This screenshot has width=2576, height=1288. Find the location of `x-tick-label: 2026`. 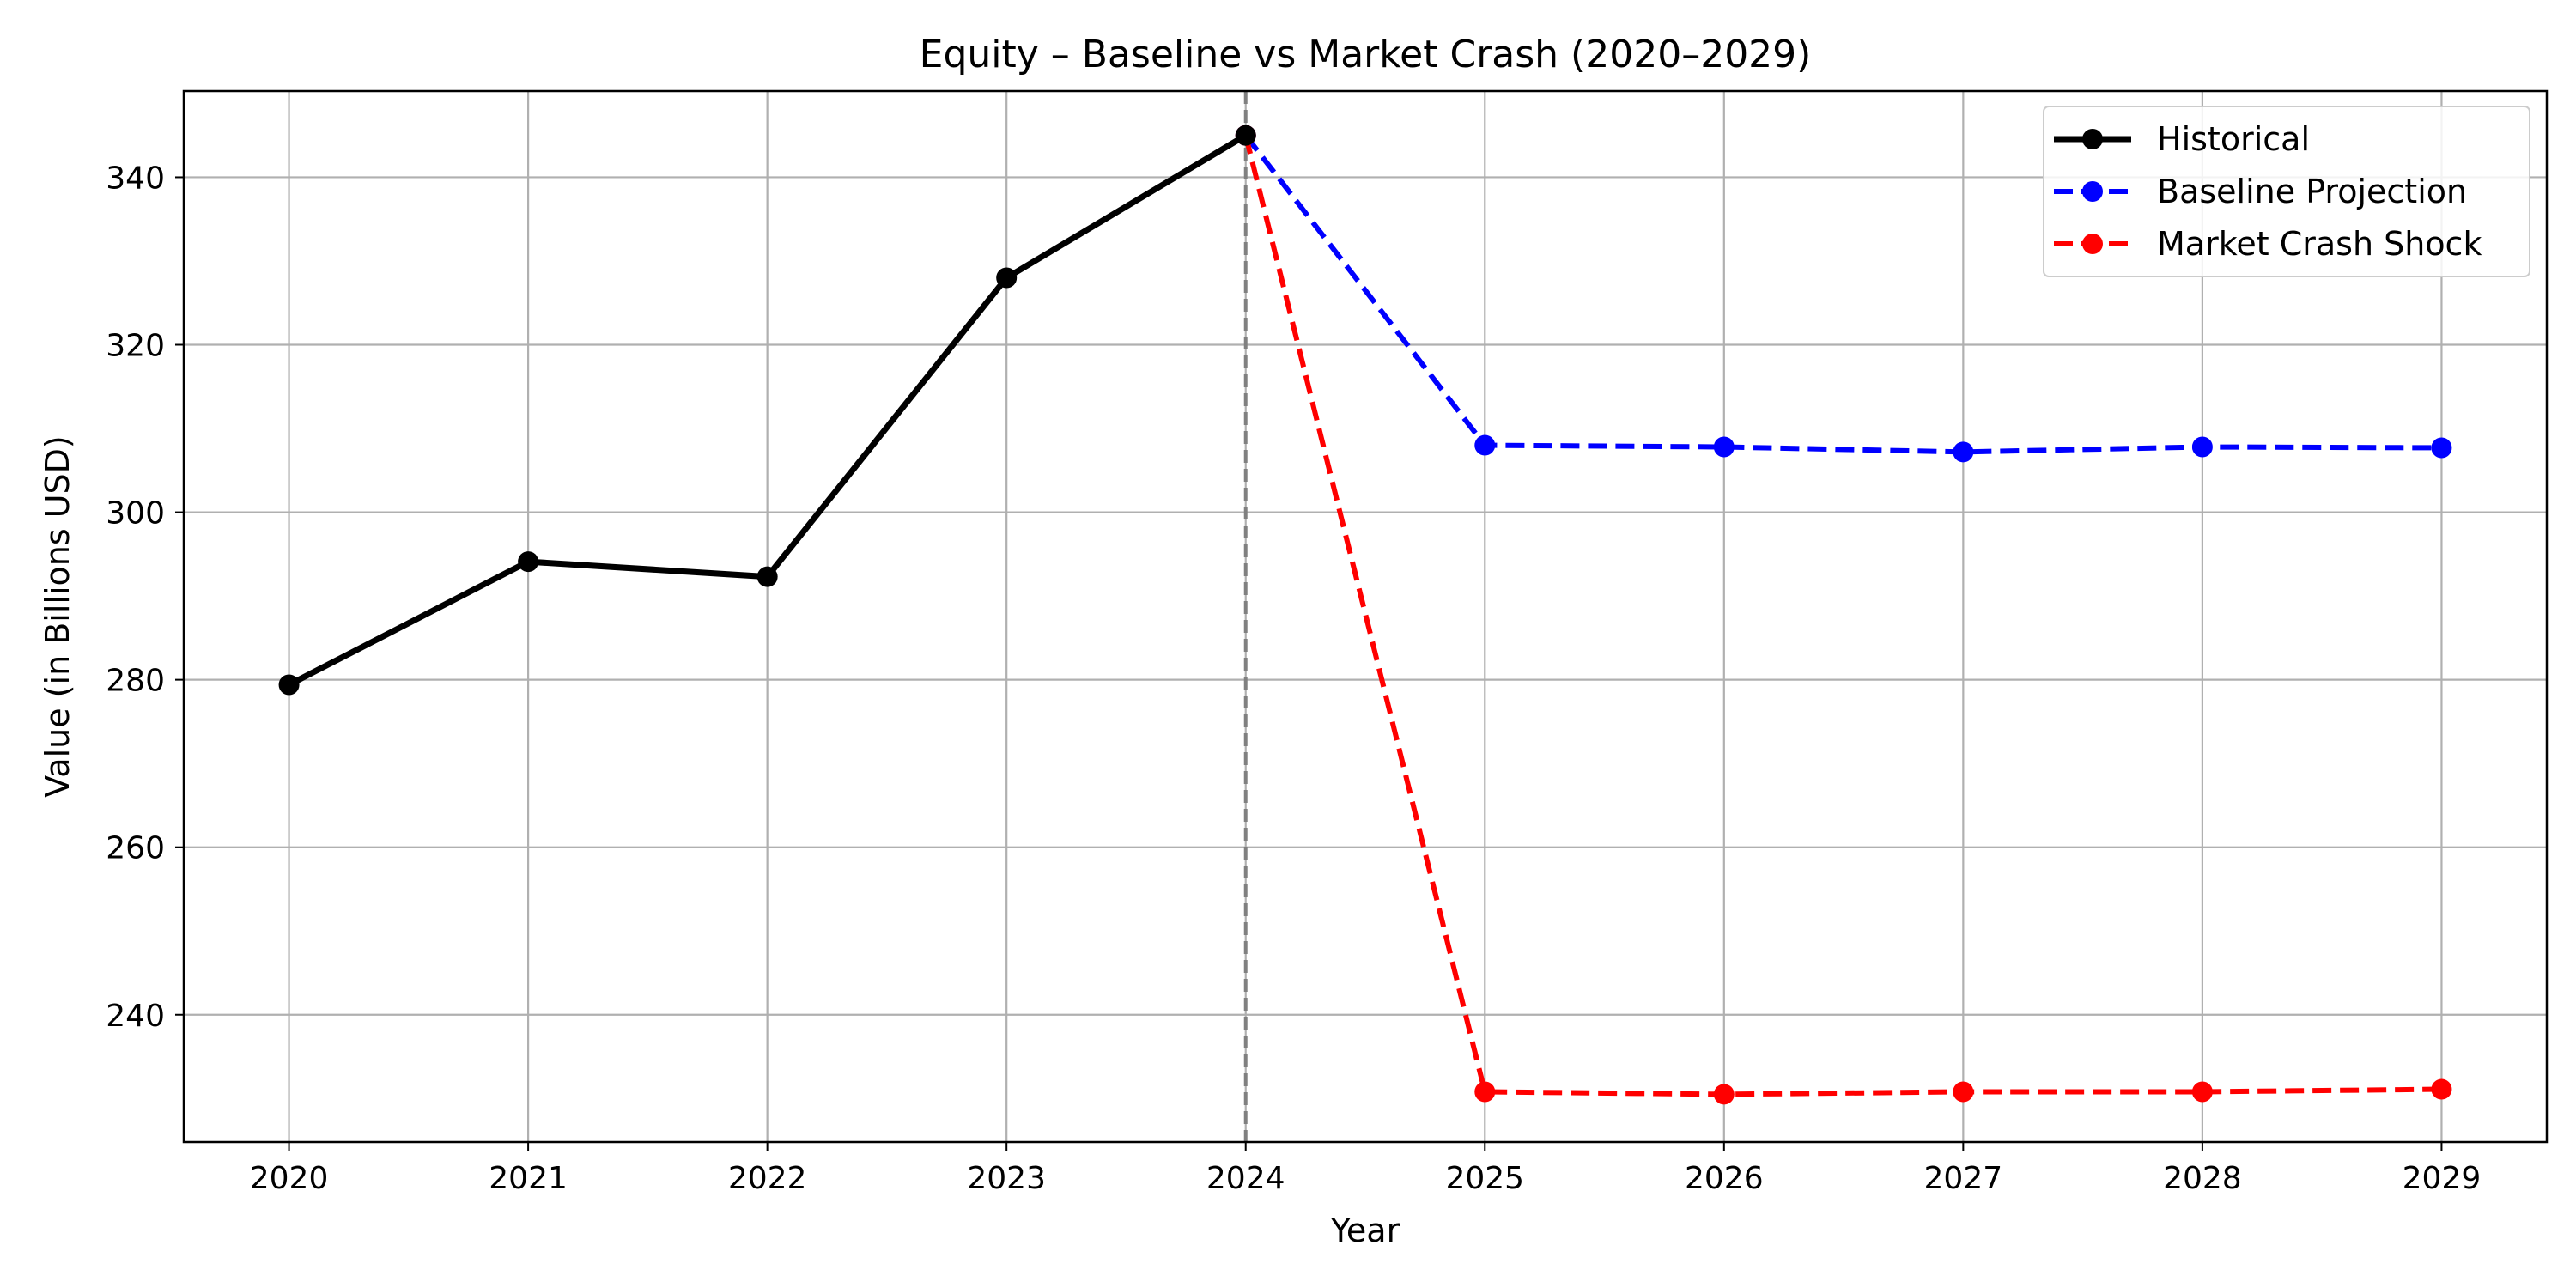

x-tick-label: 2026 is located at coordinates (1725, 1178).